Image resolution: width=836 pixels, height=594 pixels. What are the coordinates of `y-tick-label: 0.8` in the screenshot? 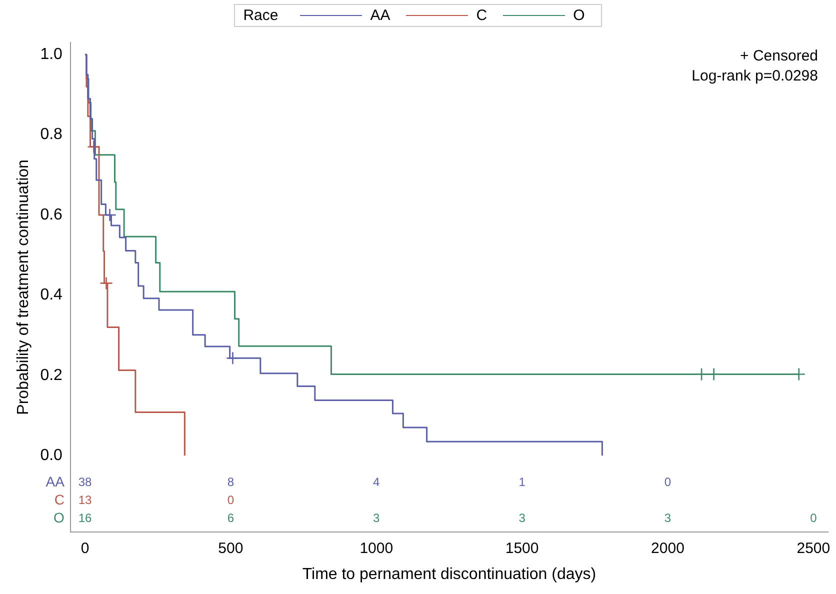 It's located at (51, 135).